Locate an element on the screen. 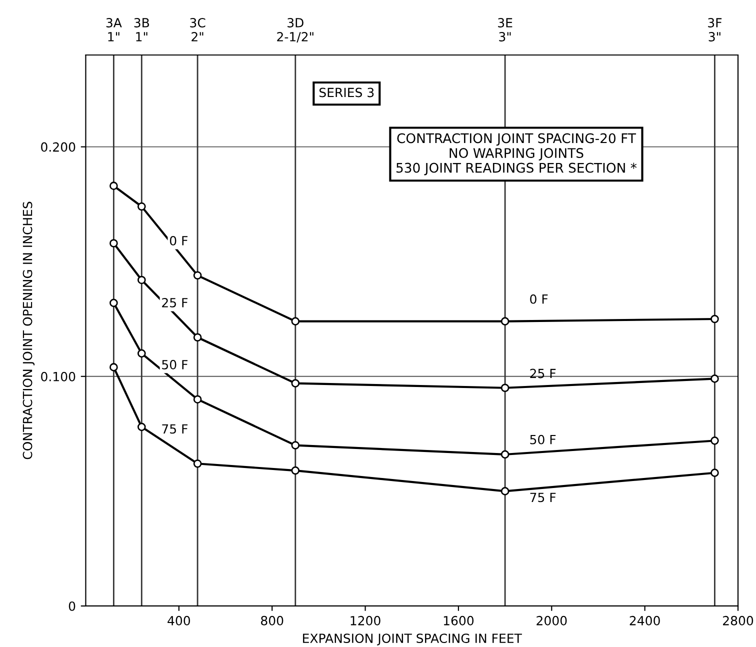 Image resolution: width=756 pixels, height=647 pixels. ref-line-label: 3B 1" is located at coordinates (142, 30).